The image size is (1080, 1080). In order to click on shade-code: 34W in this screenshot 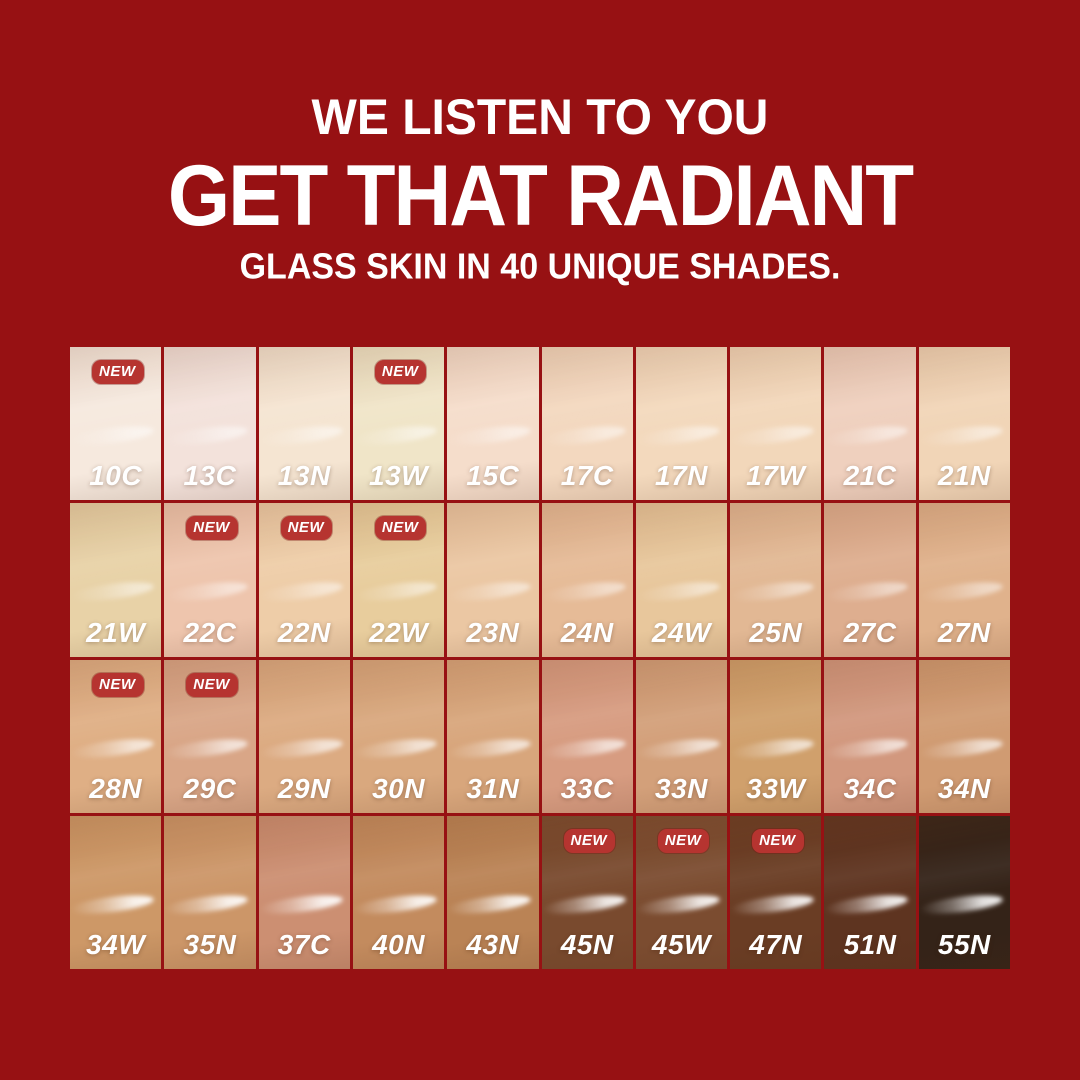, I will do `click(116, 944)`.